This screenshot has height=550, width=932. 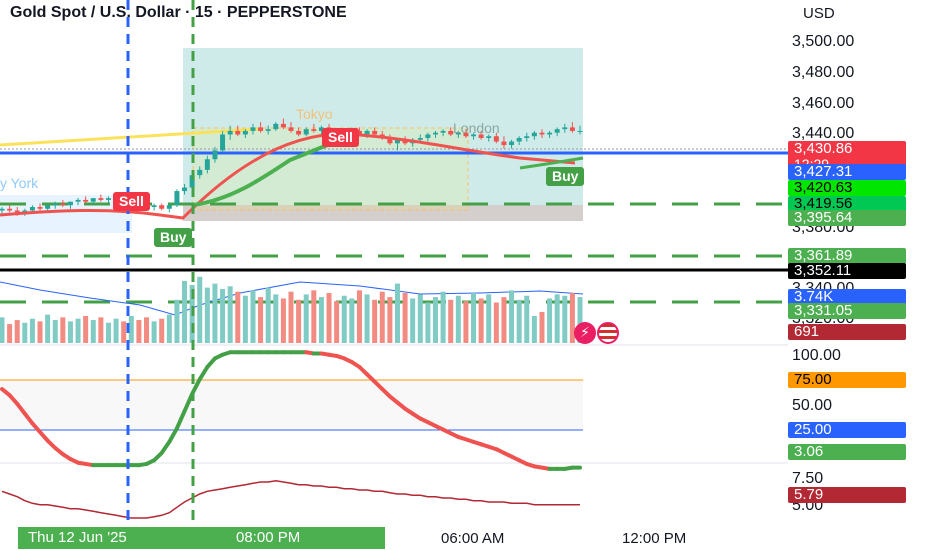 What do you see at coordinates (608, 333) in the screenshot?
I see `us-flag-icon` at bounding box center [608, 333].